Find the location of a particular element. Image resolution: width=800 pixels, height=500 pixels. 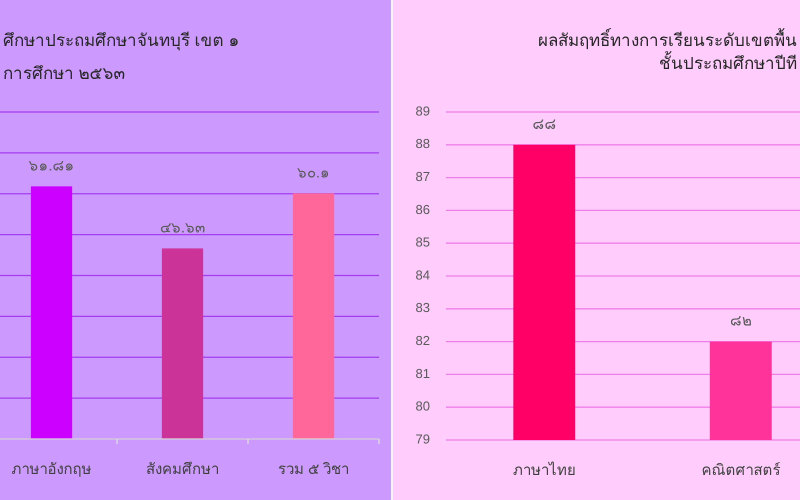

ytick-label: 88 is located at coordinates (423, 144).